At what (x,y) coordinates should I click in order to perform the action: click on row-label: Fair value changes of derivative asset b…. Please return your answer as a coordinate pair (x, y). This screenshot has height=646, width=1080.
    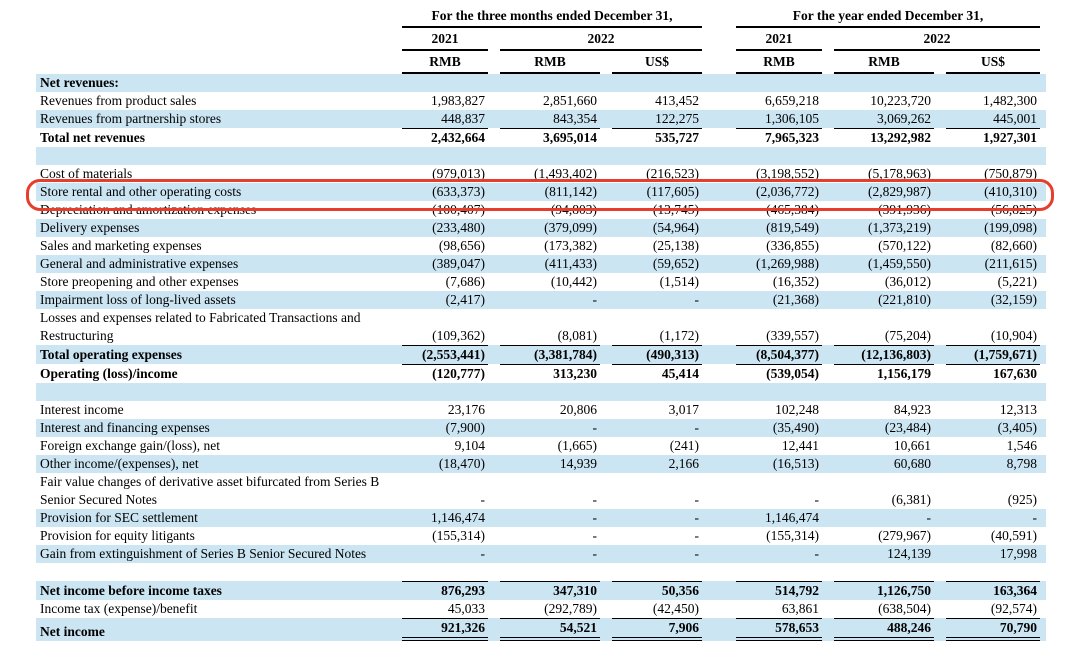
    Looking at the image, I should click on (210, 490).